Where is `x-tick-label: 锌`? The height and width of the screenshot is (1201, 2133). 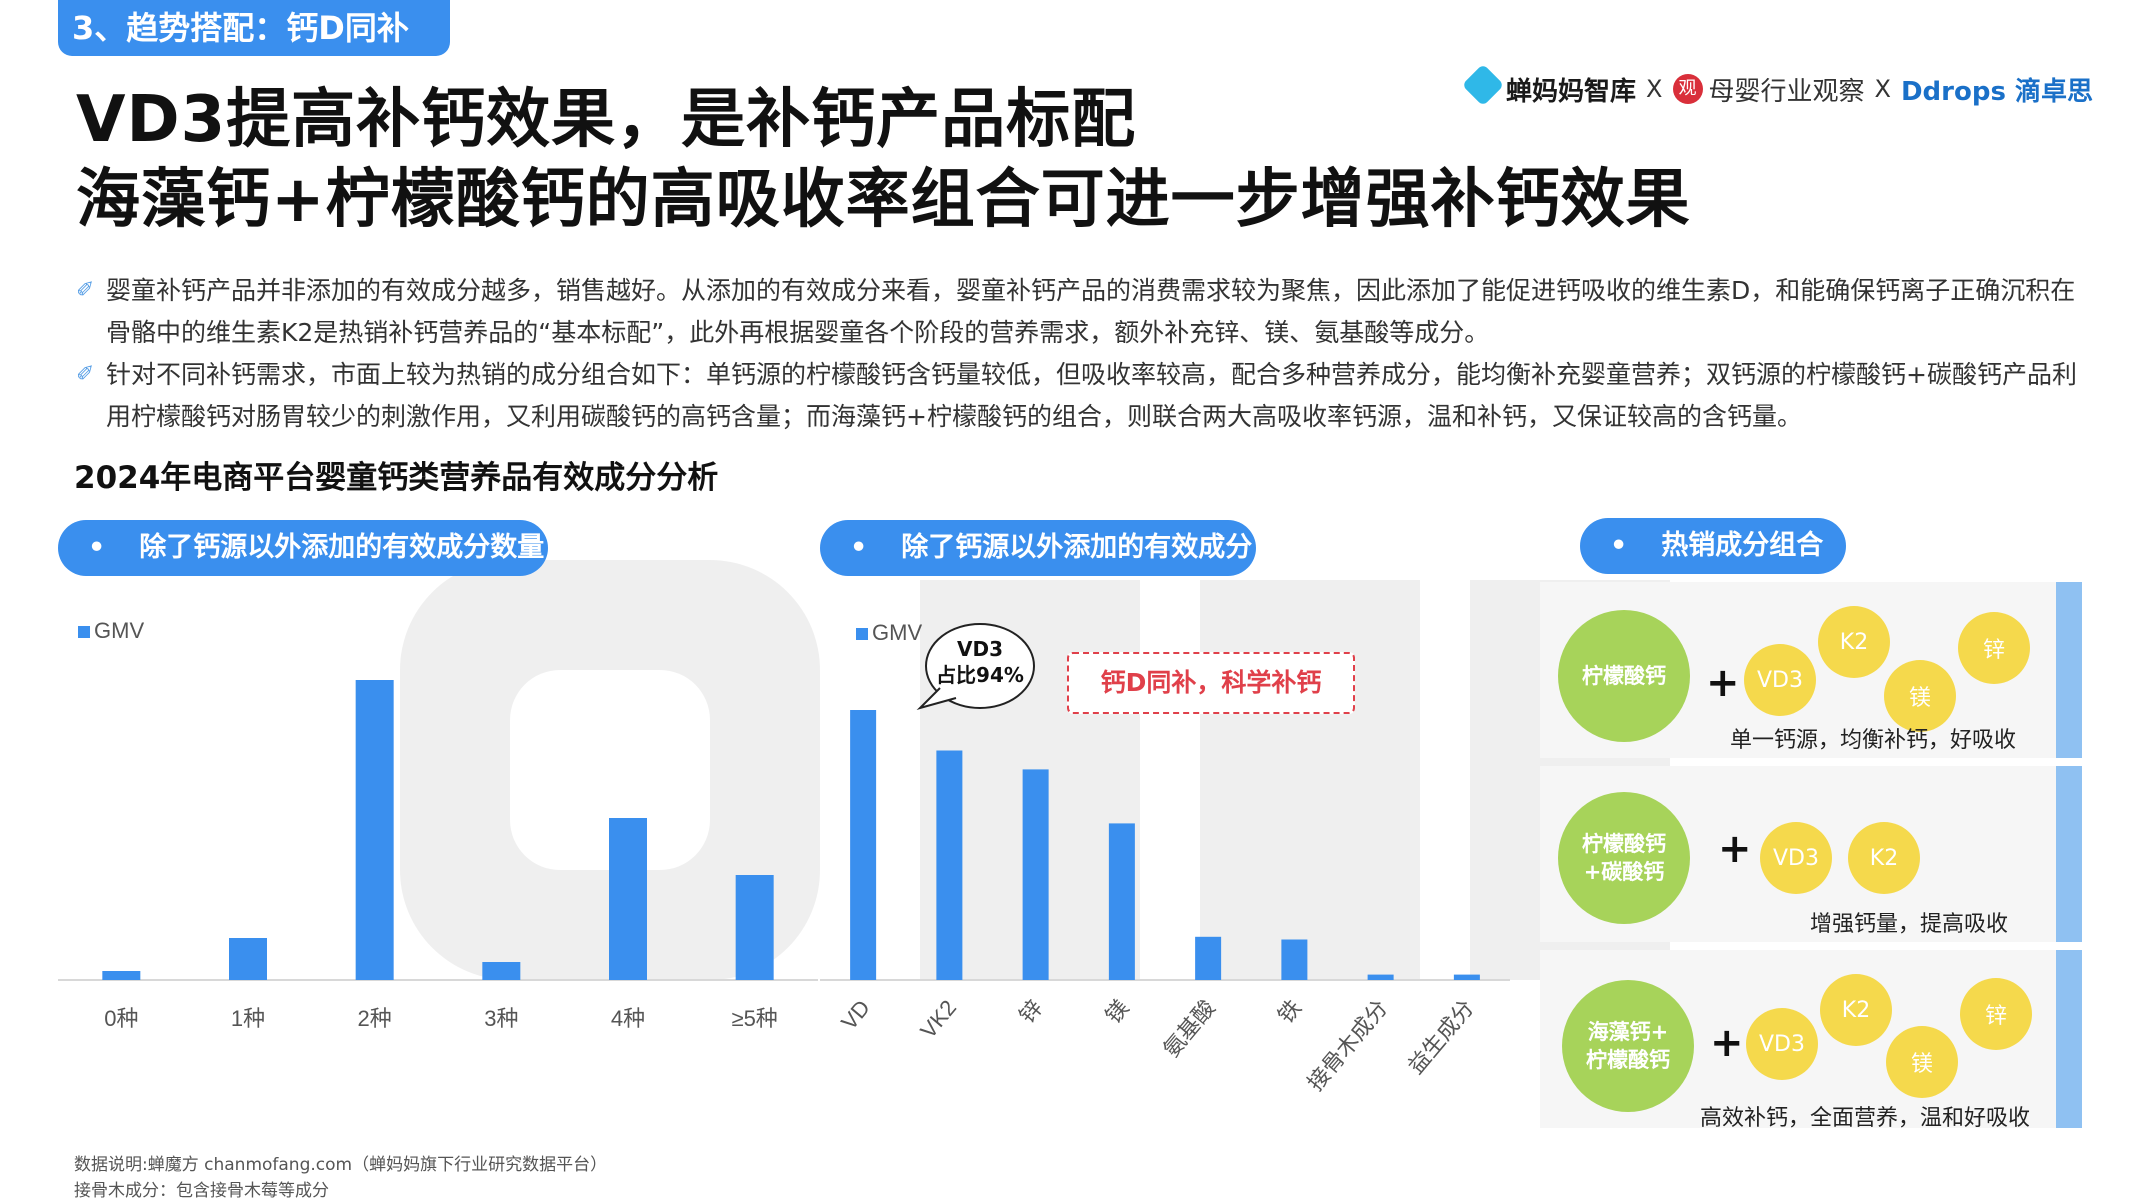
x-tick-label: 锌 is located at coordinates (1030, 1011).